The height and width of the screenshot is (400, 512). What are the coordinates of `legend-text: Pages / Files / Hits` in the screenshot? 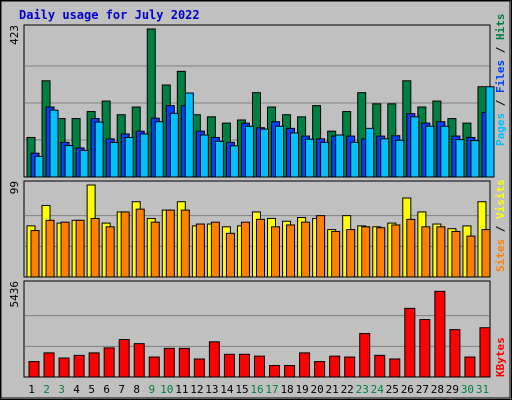 It's located at (500, 80).